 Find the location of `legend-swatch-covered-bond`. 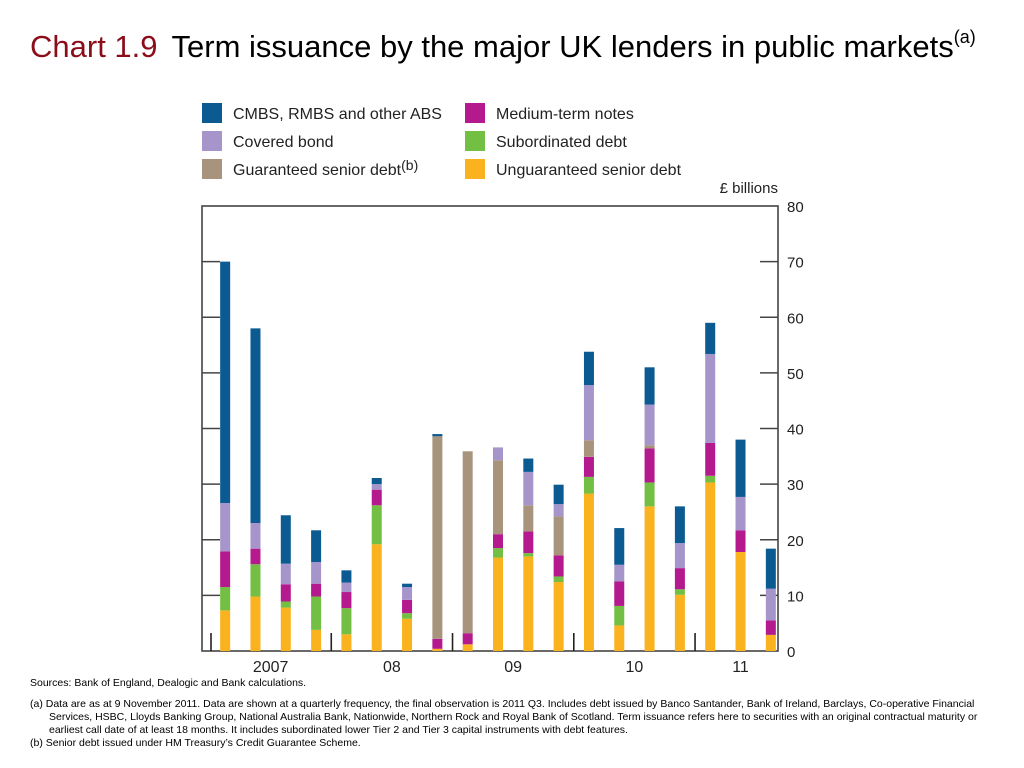

legend-swatch-covered-bond is located at coordinates (212, 141).